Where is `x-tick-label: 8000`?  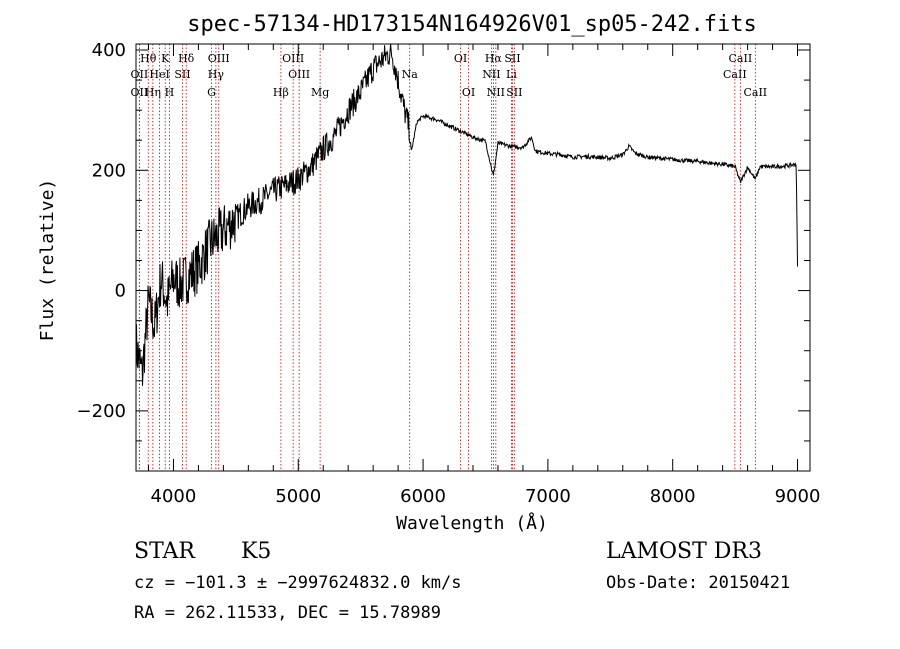
x-tick-label: 8000 is located at coordinates (673, 496).